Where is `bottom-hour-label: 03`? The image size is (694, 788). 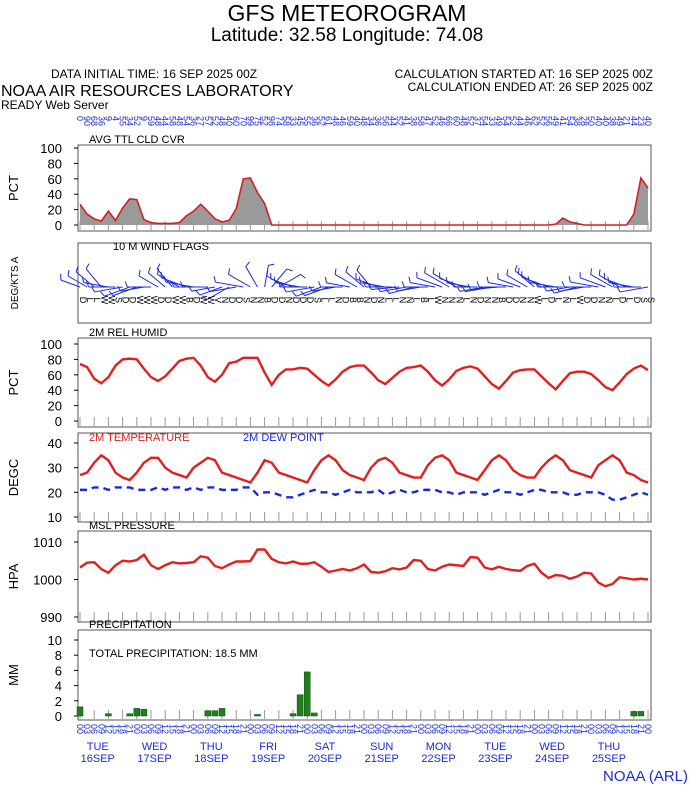 bottom-hour-label: 03 is located at coordinates (428, 729).